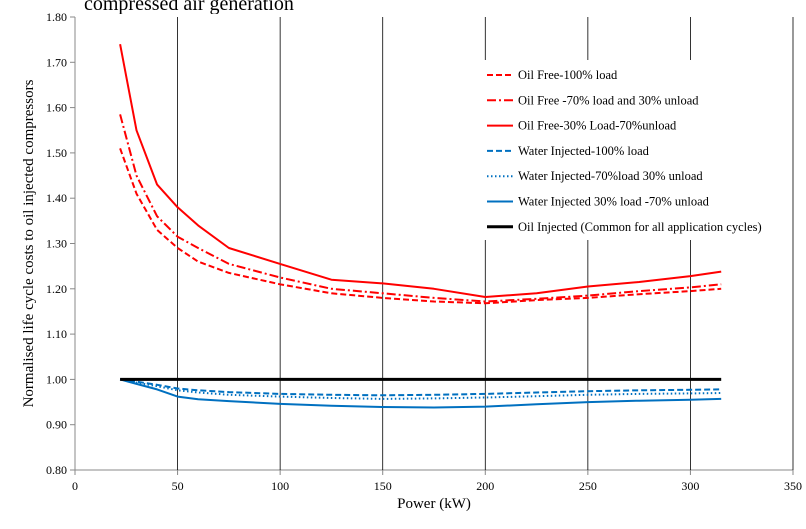 This screenshot has width=806, height=529. I want to click on top-caption-text: compressed air generation, so click(189, 7).